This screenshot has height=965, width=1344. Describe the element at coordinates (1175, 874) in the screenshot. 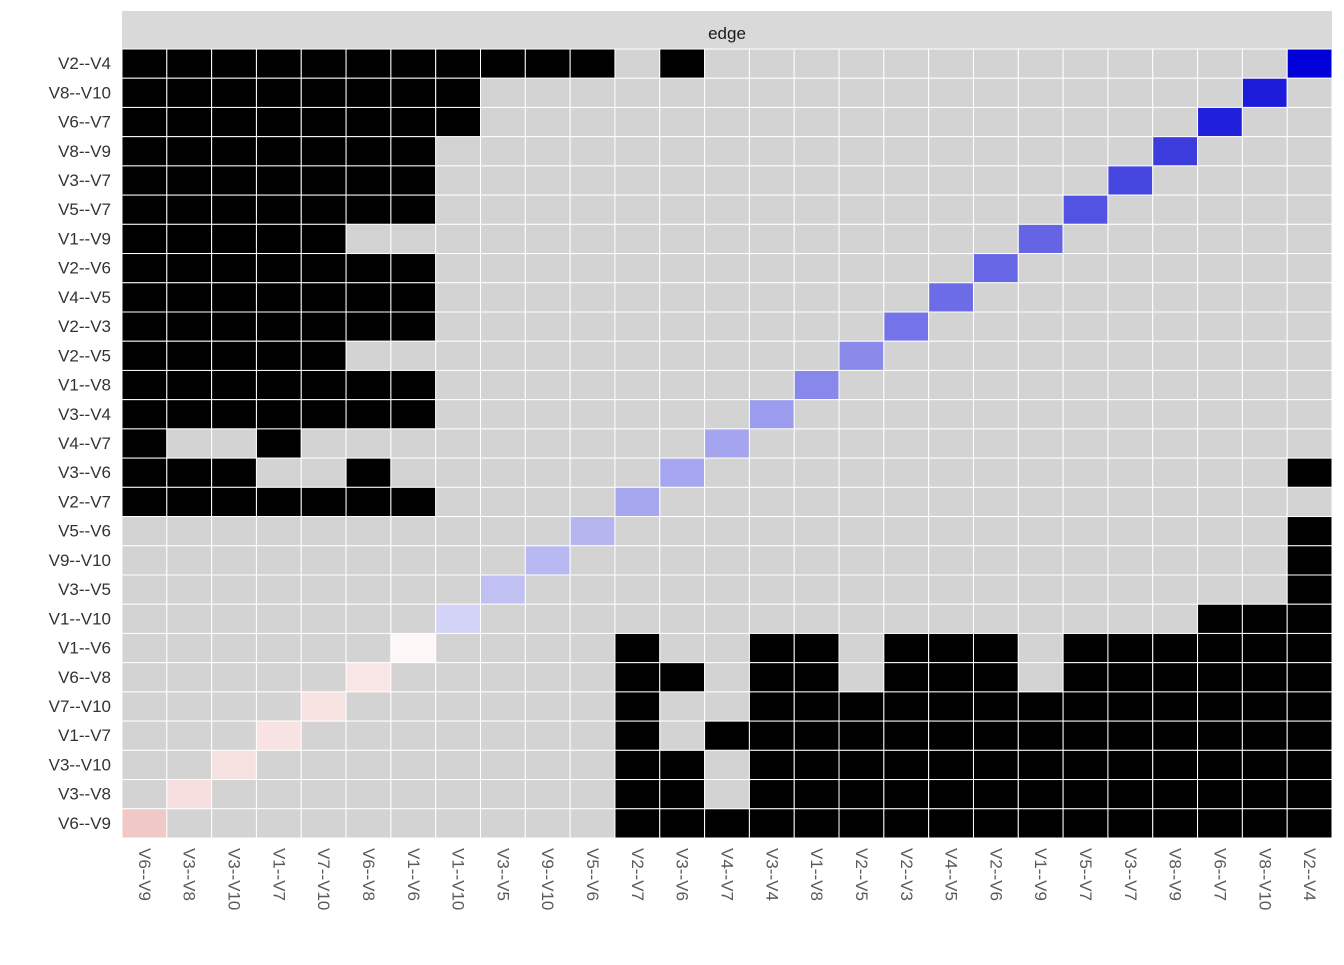

I see `x-tick-label: V8--V9` at that location.